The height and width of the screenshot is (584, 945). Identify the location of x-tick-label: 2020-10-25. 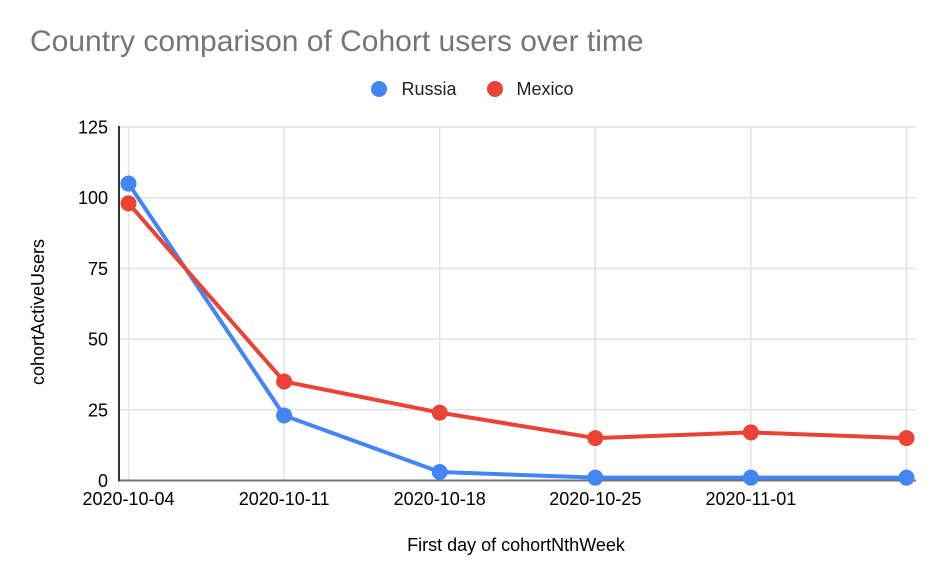
(595, 499).